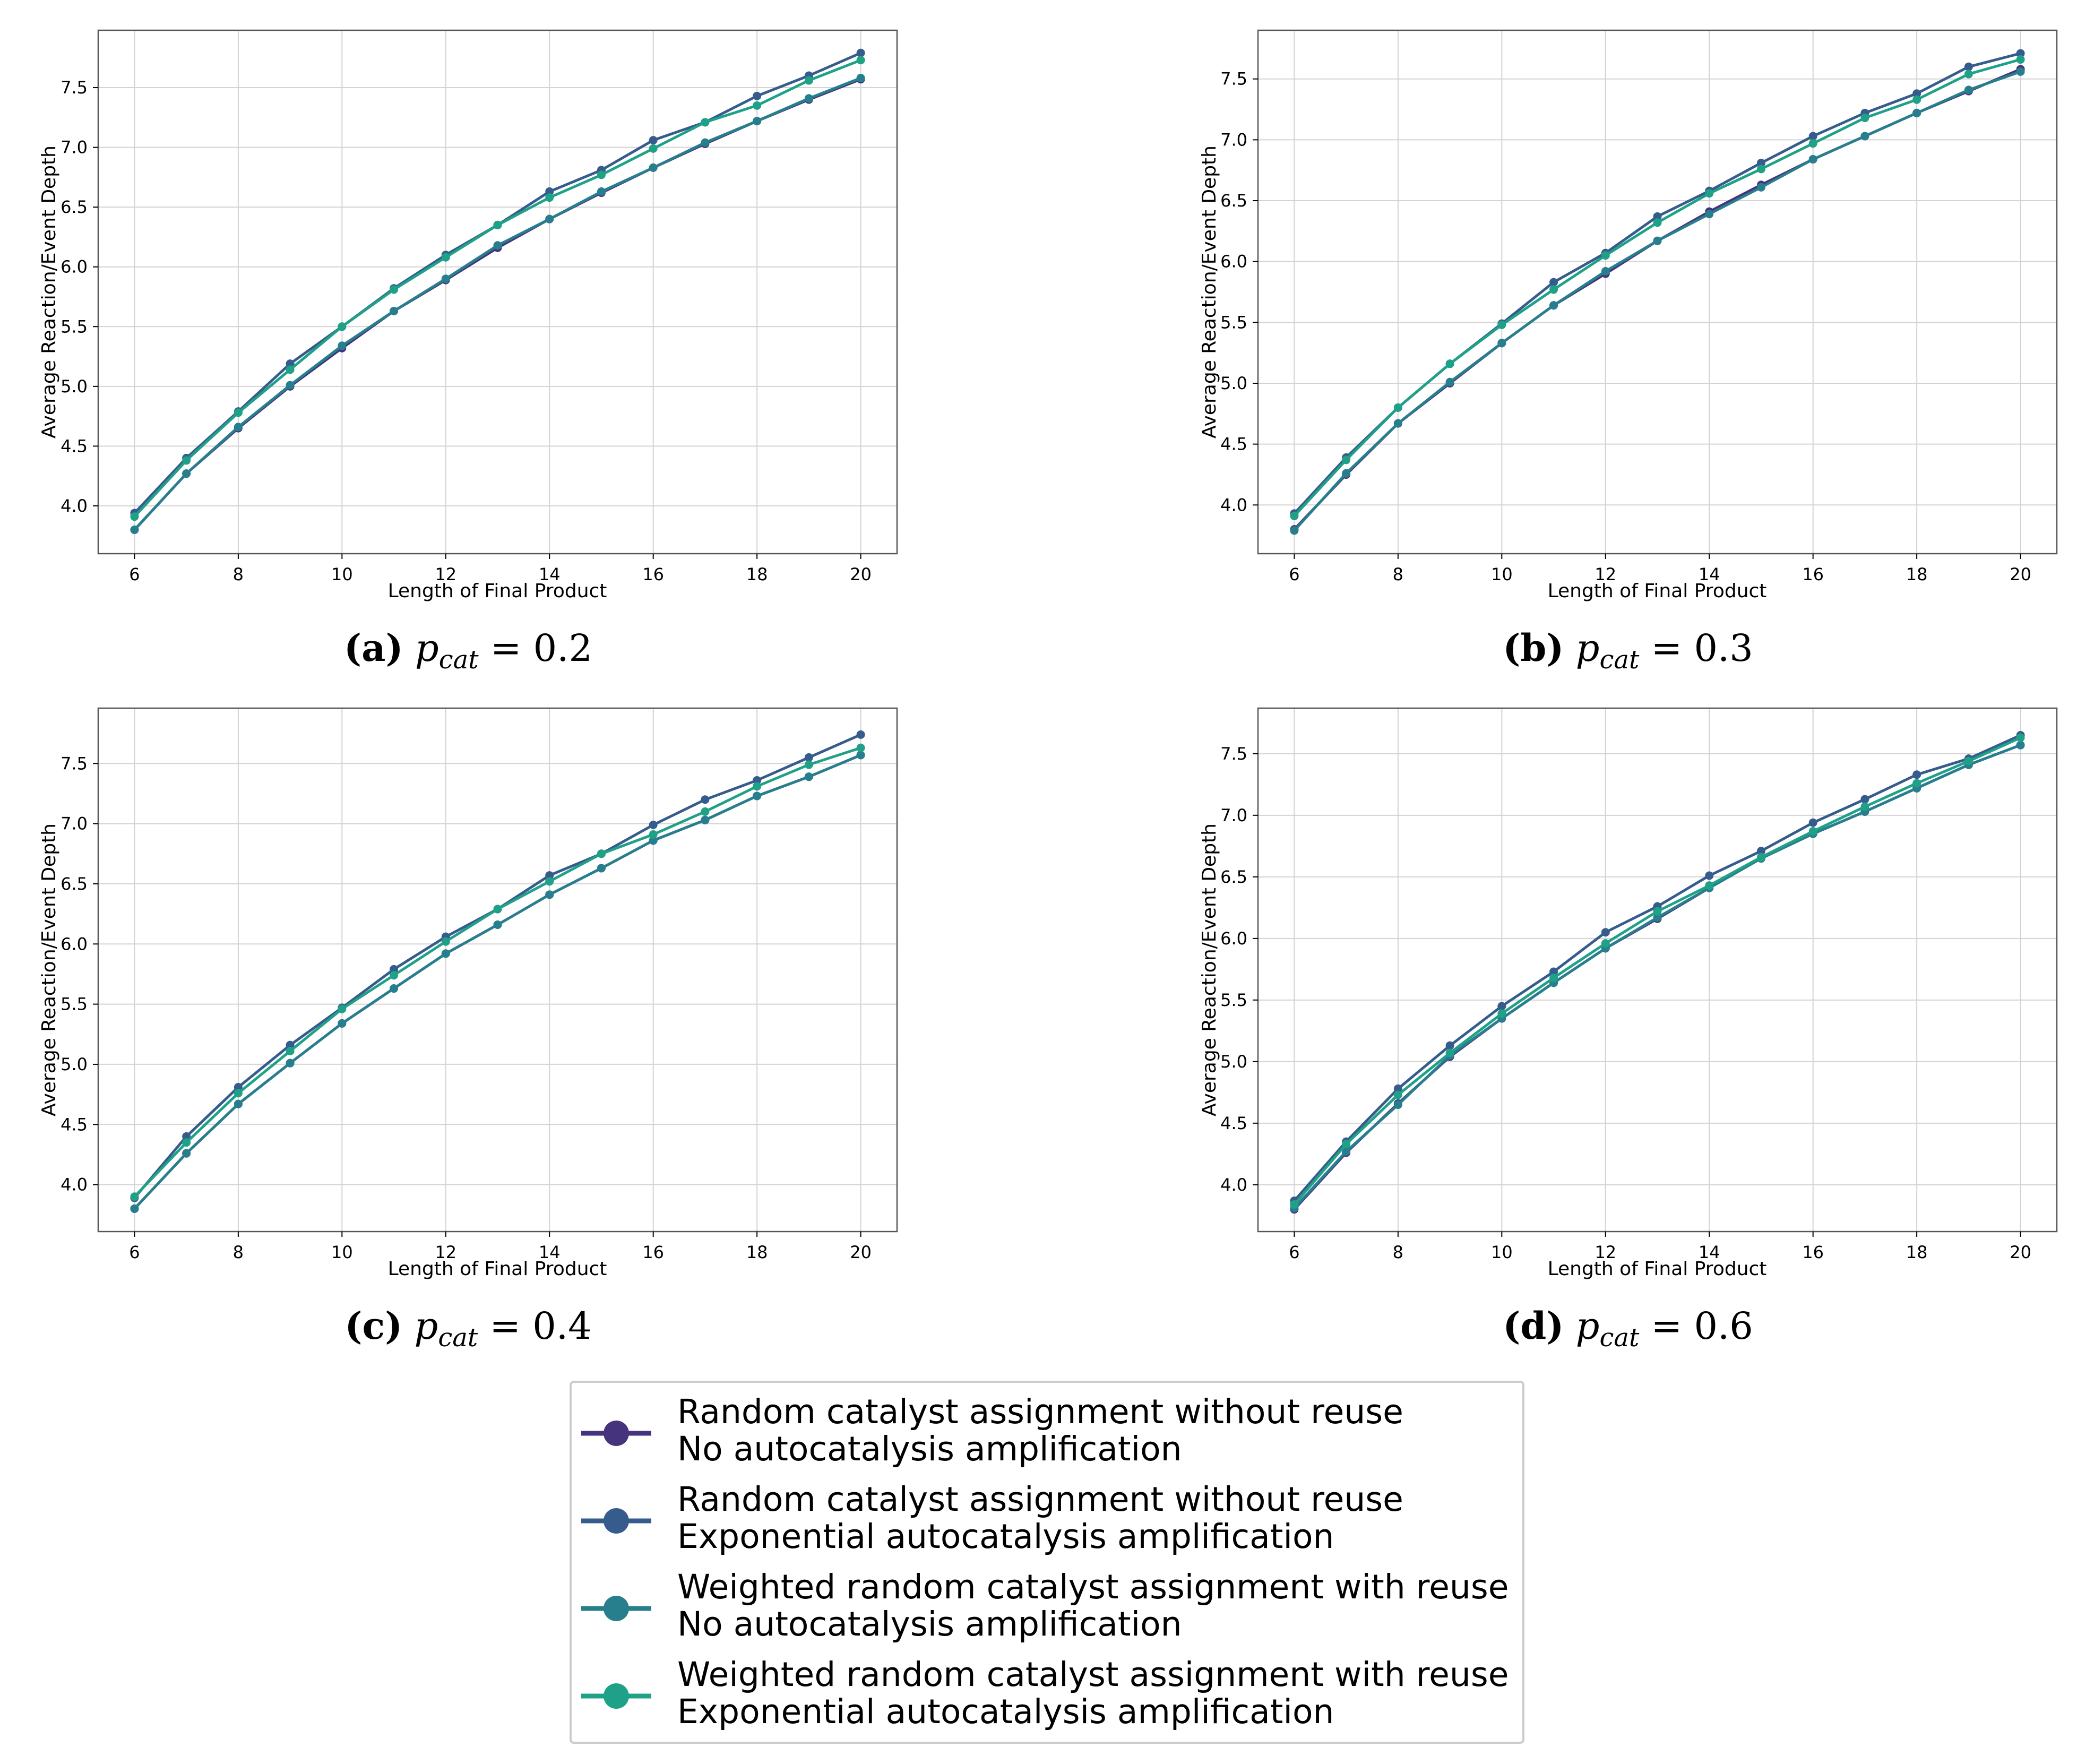 The image size is (2077, 1764). I want to click on panel-c-series-2-line, so click(497, 966).